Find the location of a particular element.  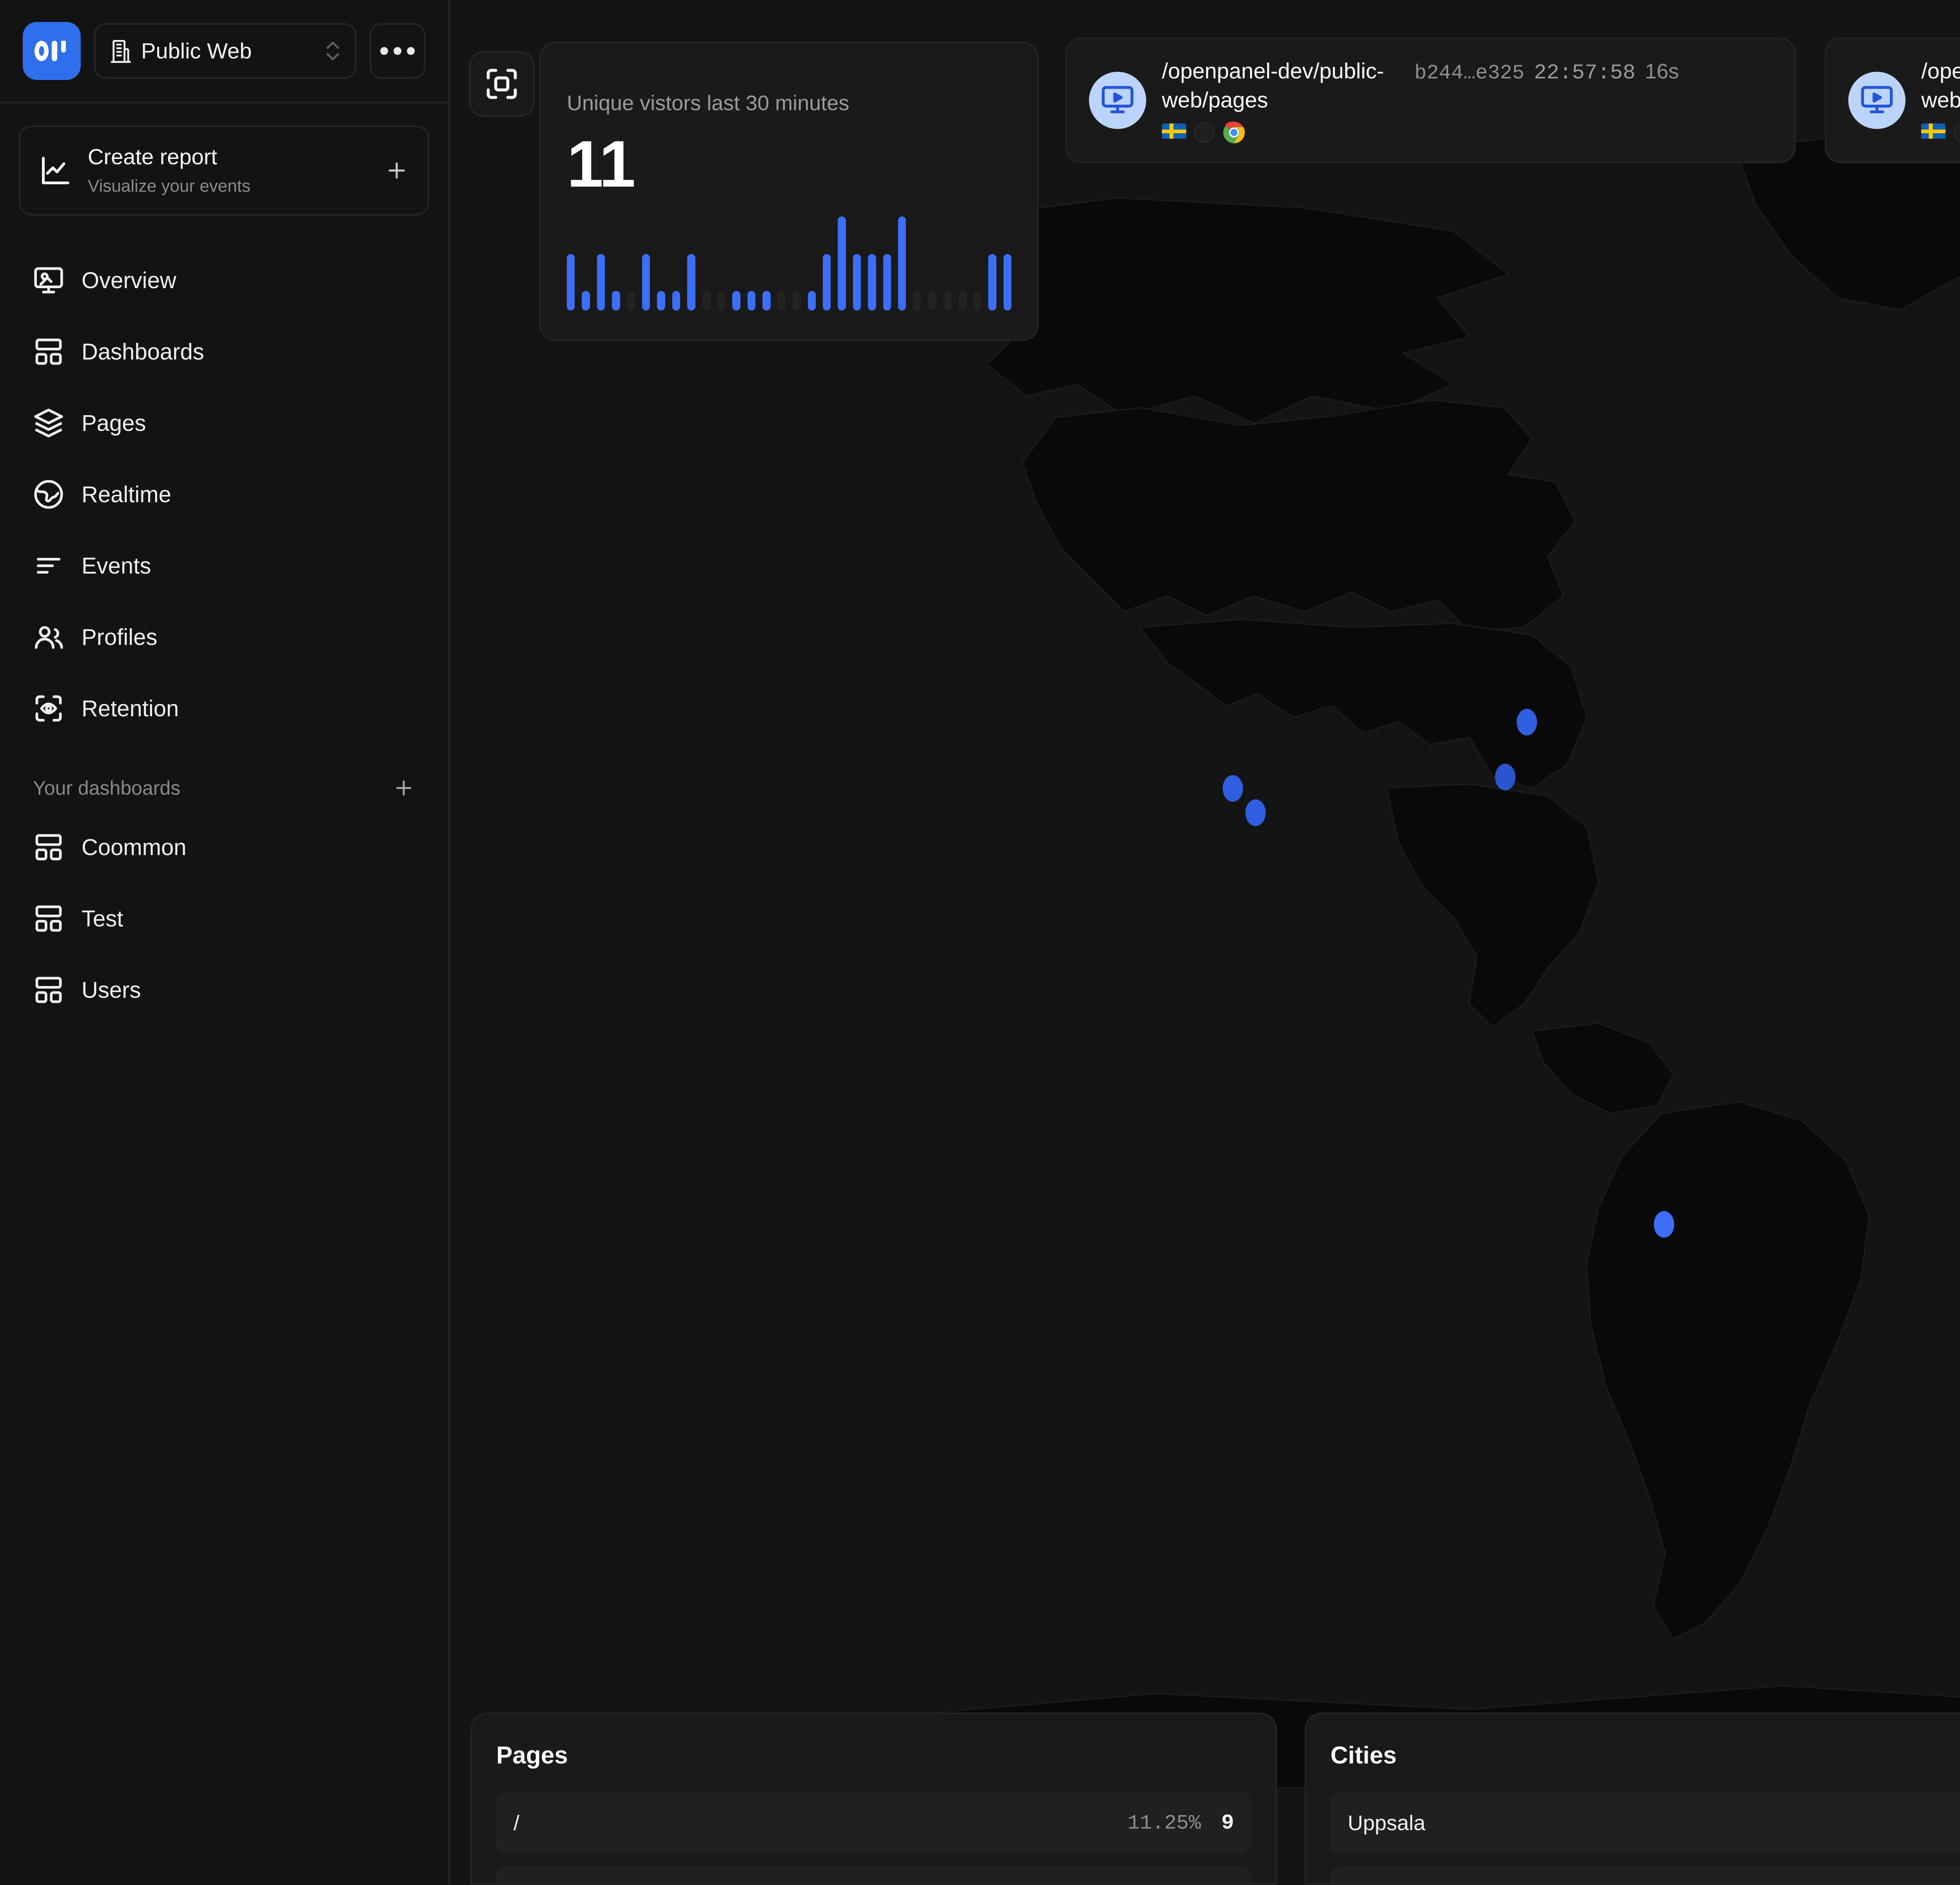

sidebar-item-coommon: Coommon is located at coordinates (224, 847).